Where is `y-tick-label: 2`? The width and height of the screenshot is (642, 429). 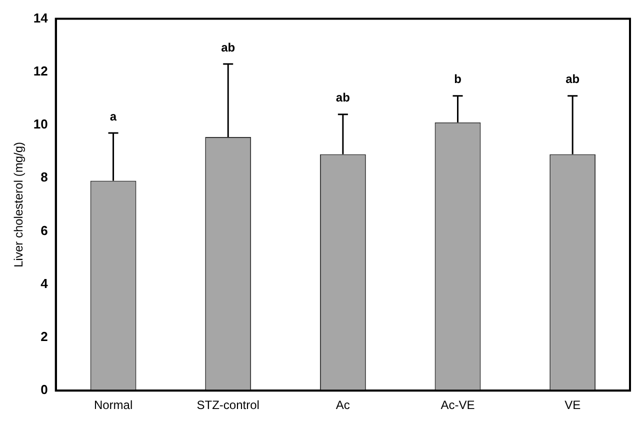
y-tick-label: 2 is located at coordinates (44, 336).